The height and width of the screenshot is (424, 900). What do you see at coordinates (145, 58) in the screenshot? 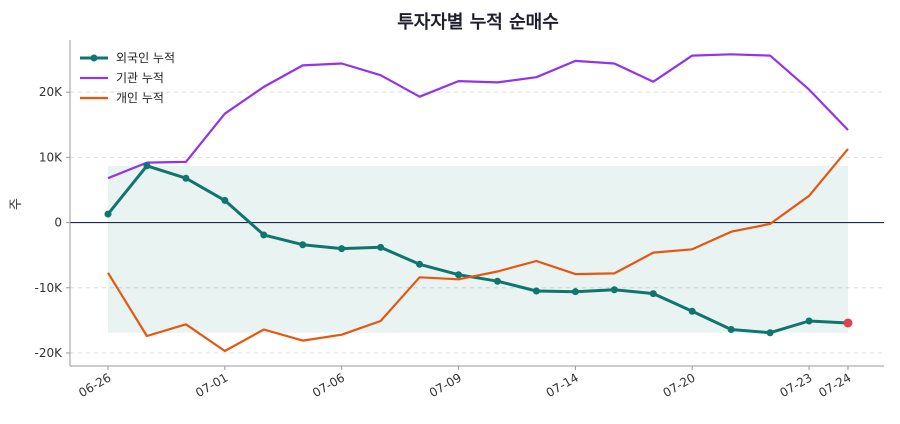
I see `legend-label: 외국인 누적` at bounding box center [145, 58].